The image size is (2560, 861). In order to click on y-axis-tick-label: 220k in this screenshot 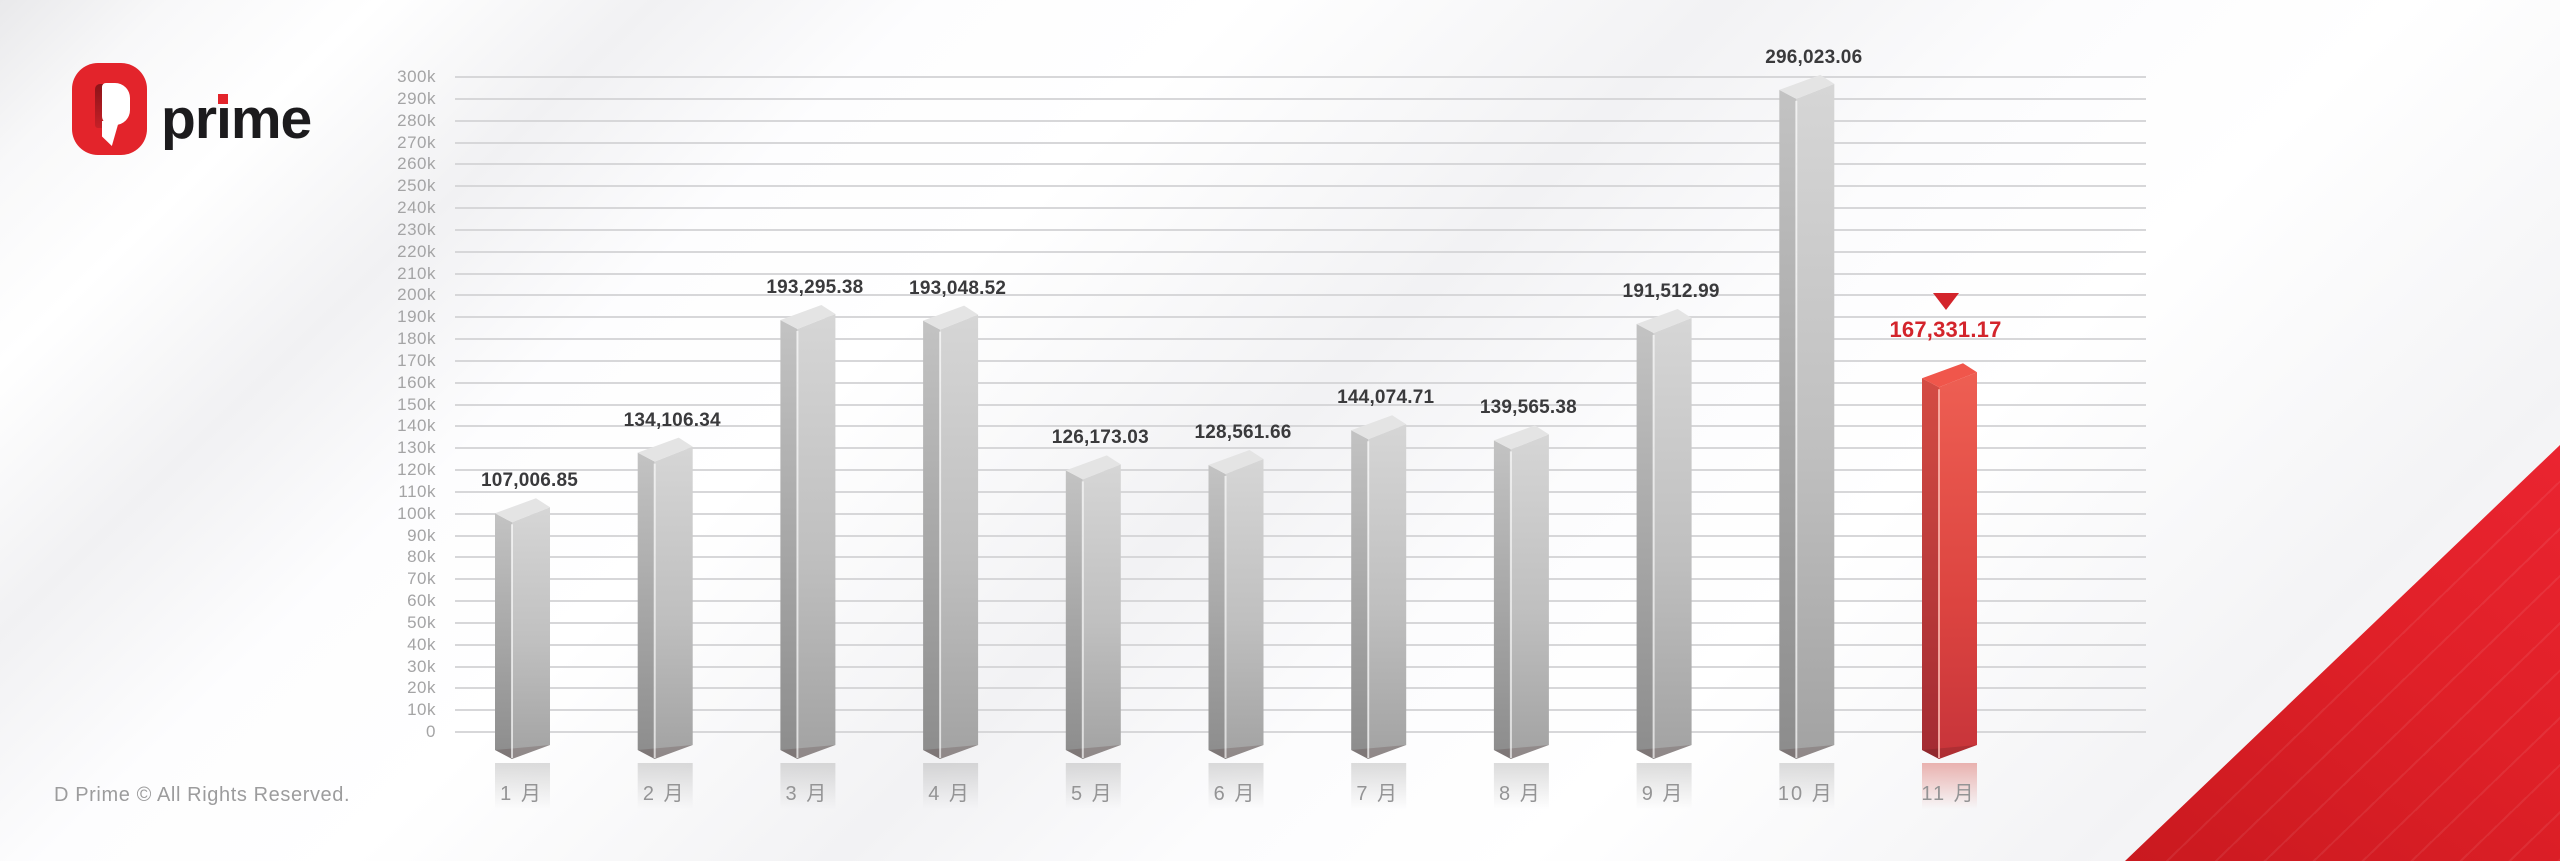, I will do `click(416, 251)`.